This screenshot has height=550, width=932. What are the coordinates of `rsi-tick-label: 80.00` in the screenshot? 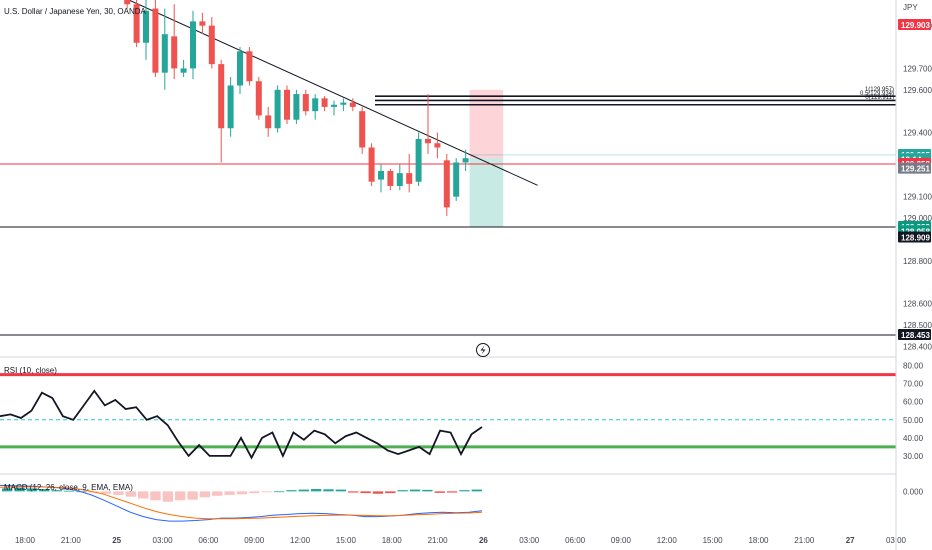 It's located at (913, 366).